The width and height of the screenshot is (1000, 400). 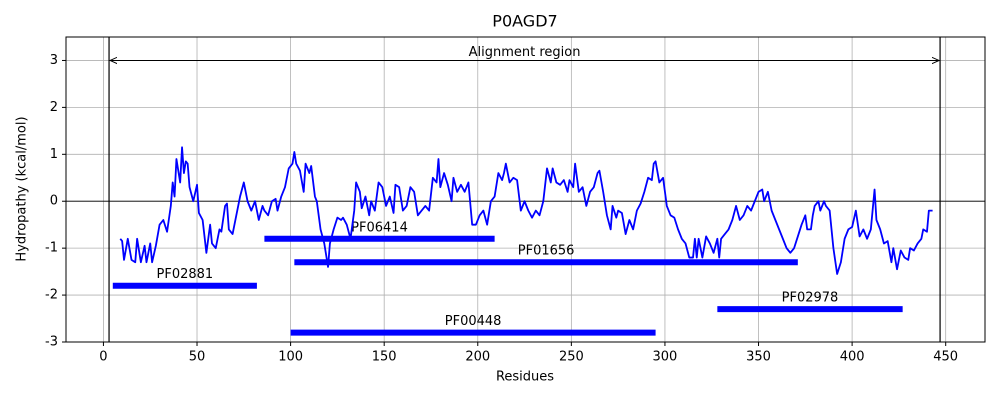 What do you see at coordinates (546, 251) in the screenshot?
I see `domain-label: PF01656` at bounding box center [546, 251].